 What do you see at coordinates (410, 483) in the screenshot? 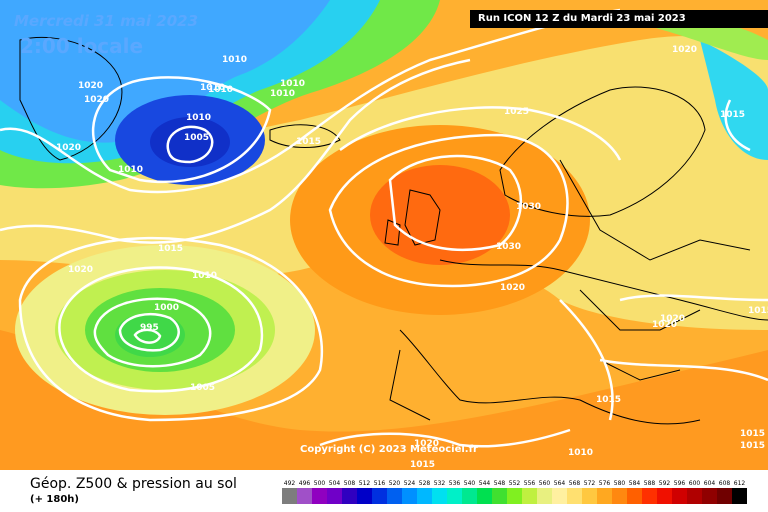
I see `colorbar-tick-label: 524` at bounding box center [410, 483].